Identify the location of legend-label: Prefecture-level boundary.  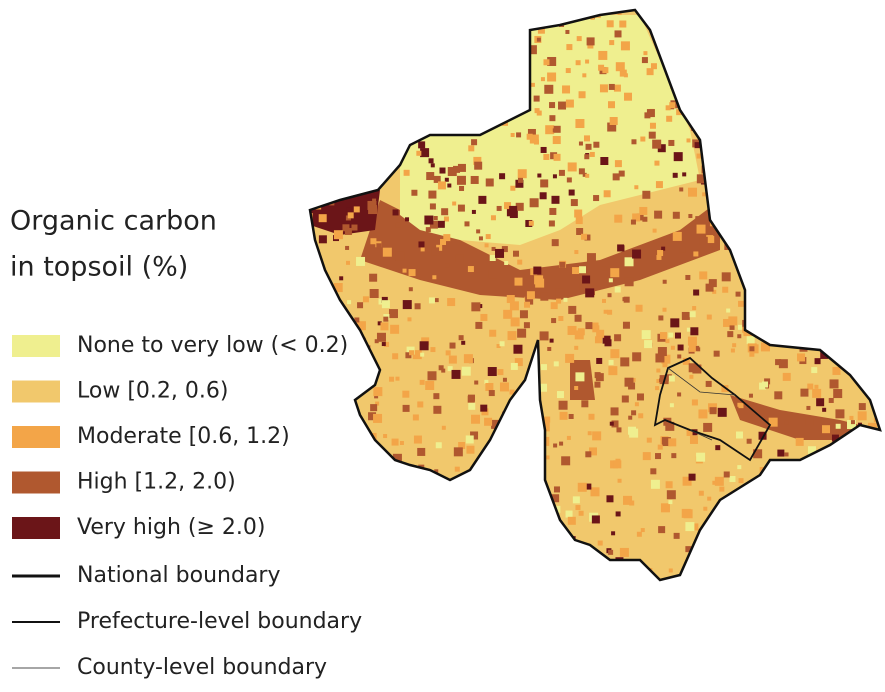
(219, 621).